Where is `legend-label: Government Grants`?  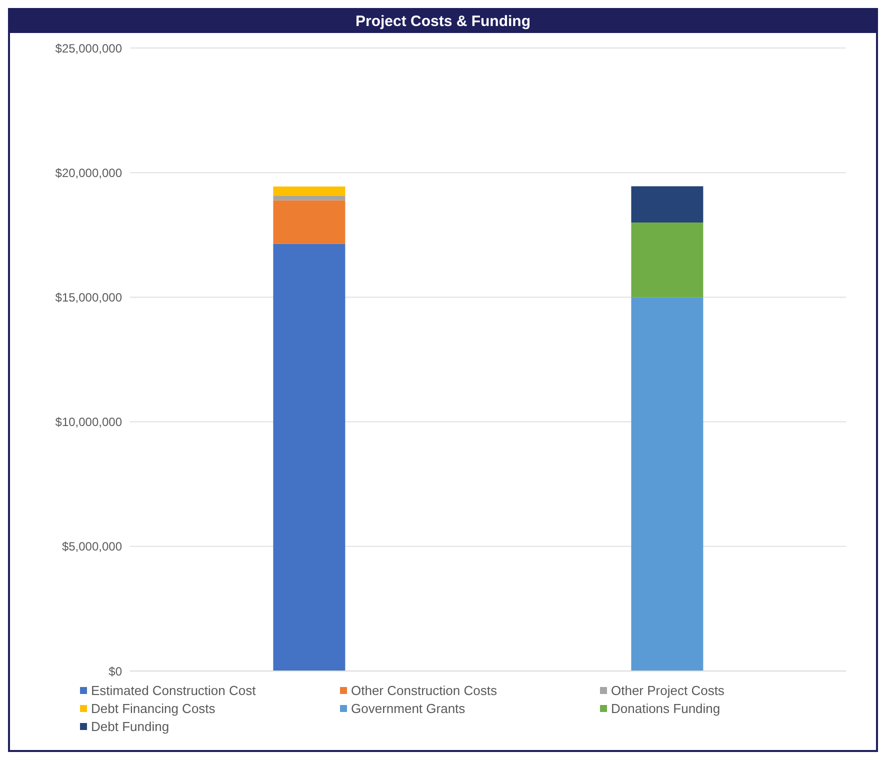
legend-label: Government Grants is located at coordinates (408, 708).